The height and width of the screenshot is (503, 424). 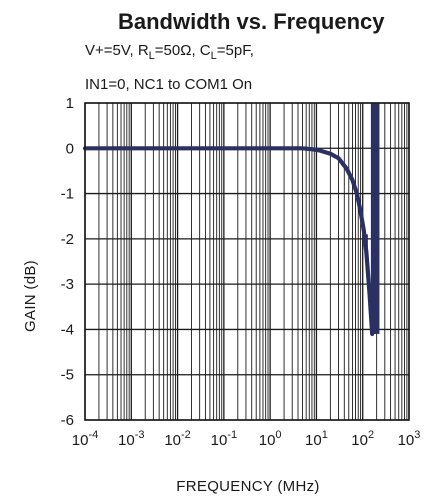 I want to click on resonance-band, so click(x=375, y=218).